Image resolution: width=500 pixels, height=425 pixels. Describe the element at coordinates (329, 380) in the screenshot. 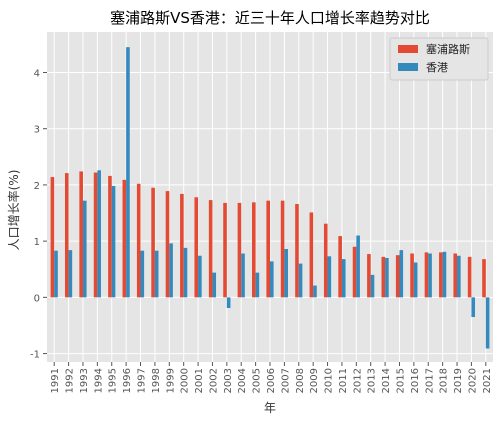

I see `x-tick-label: 2010` at that location.